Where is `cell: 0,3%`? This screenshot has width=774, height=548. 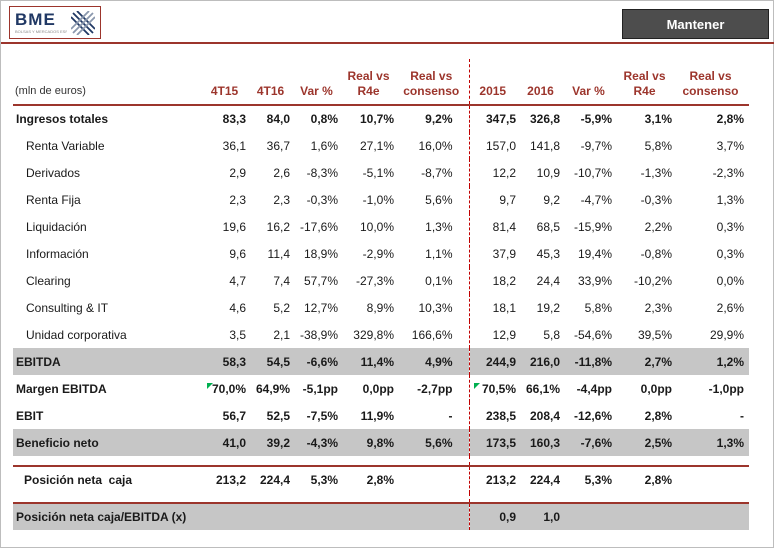 cell: 0,3% is located at coordinates (730, 253).